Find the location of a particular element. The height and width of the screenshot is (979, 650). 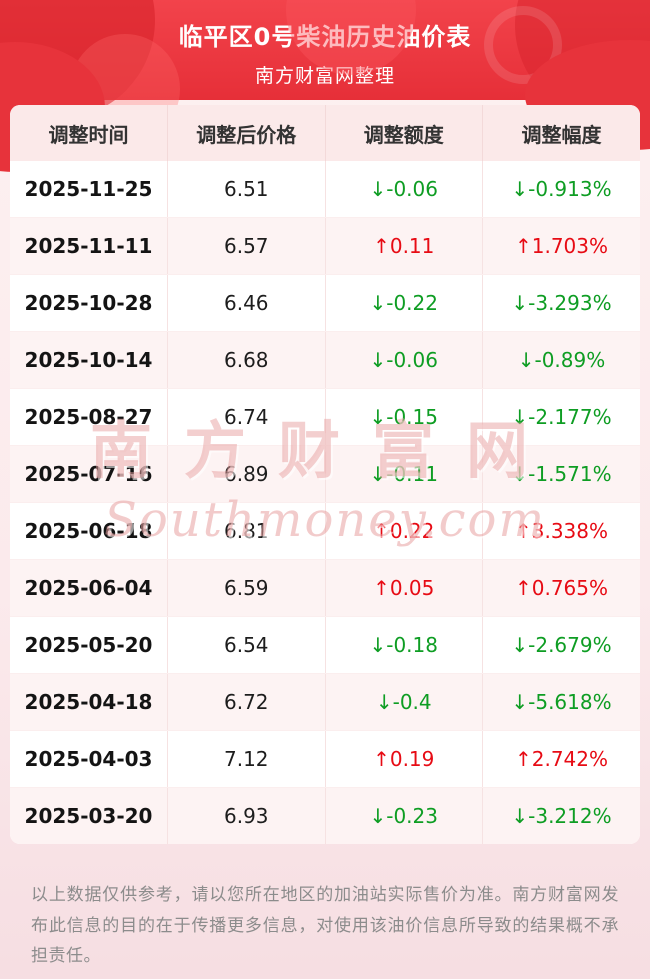

adjust-change: ↓-0.11 is located at coordinates (404, 474).